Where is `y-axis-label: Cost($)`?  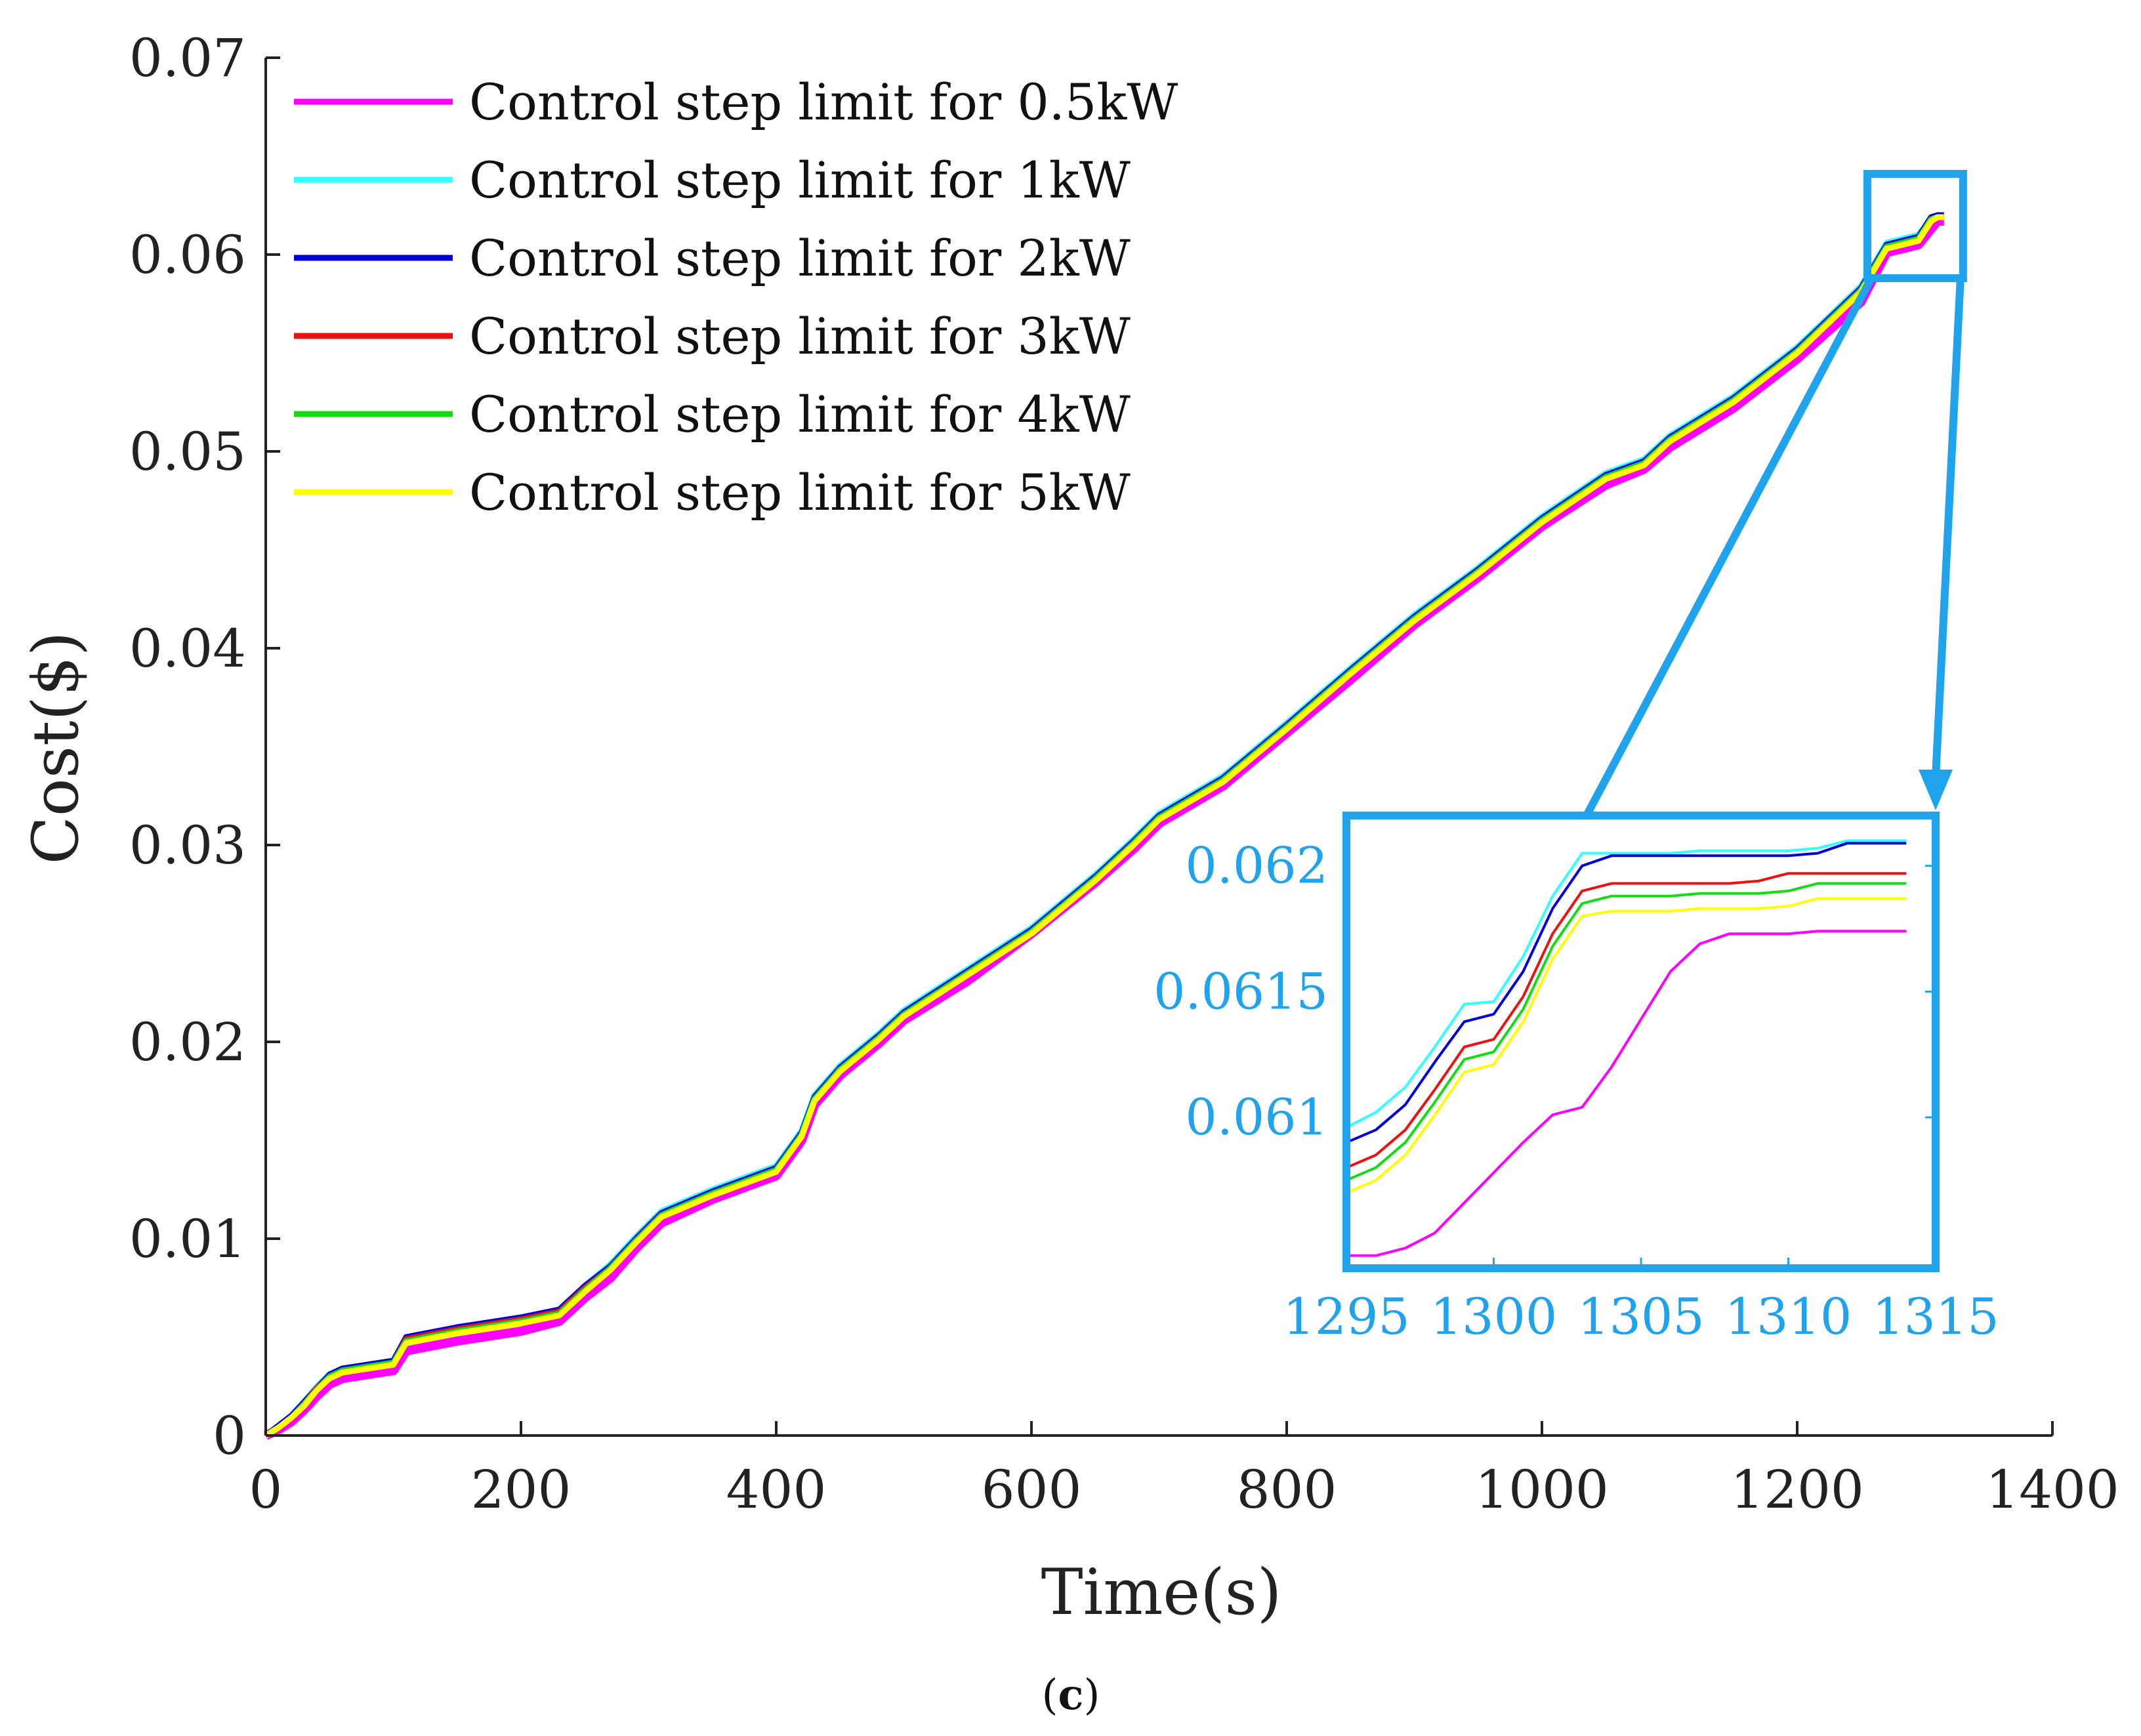
y-axis-label: Cost($) is located at coordinates (56, 747).